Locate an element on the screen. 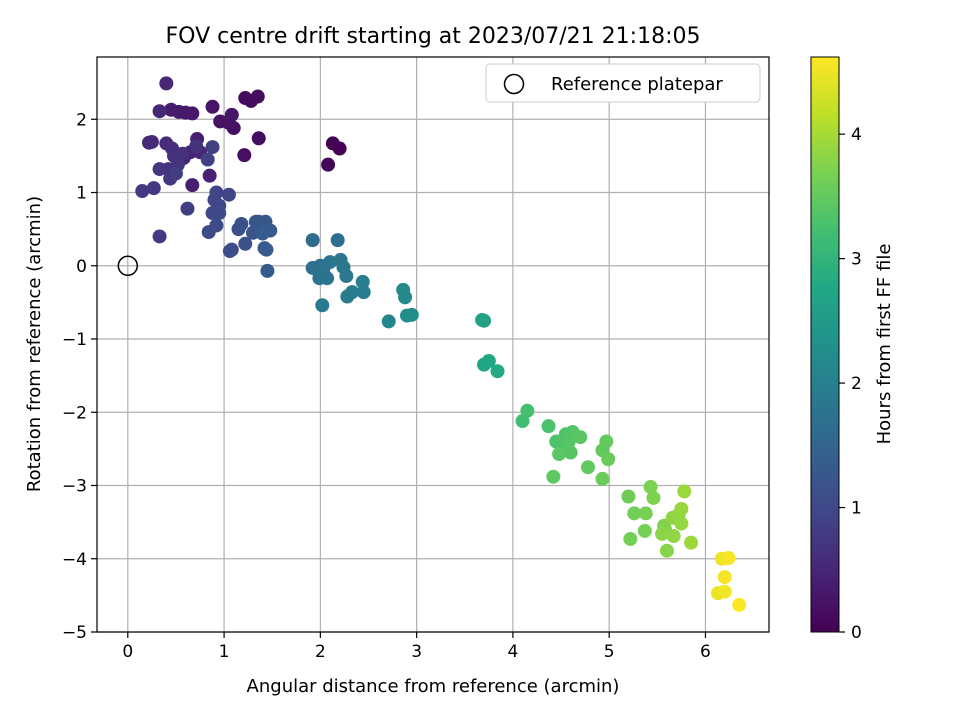  y-tick-label: 2 is located at coordinates (81, 120).